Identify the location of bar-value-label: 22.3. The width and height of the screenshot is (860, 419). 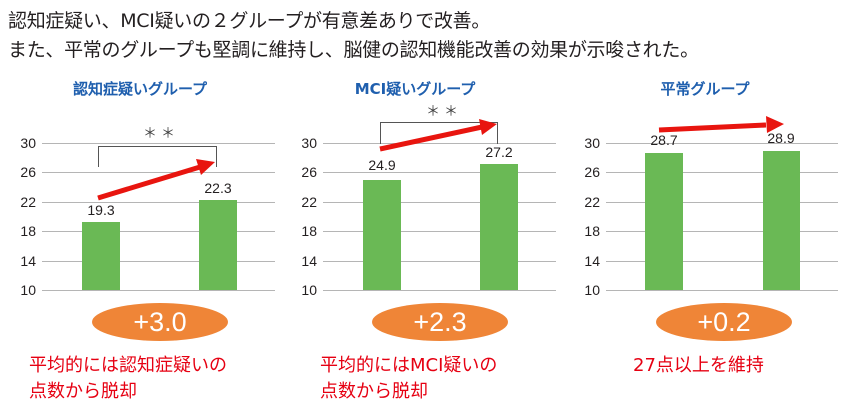
(218, 188).